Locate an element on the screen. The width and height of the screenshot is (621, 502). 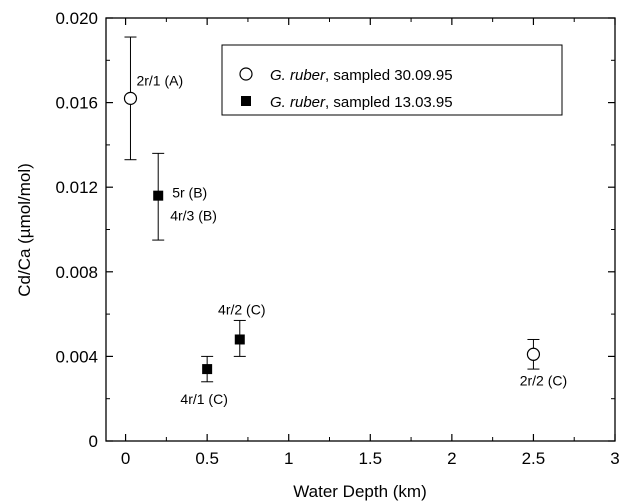
point-label: 4r/3 (B) is located at coordinates (193, 216).